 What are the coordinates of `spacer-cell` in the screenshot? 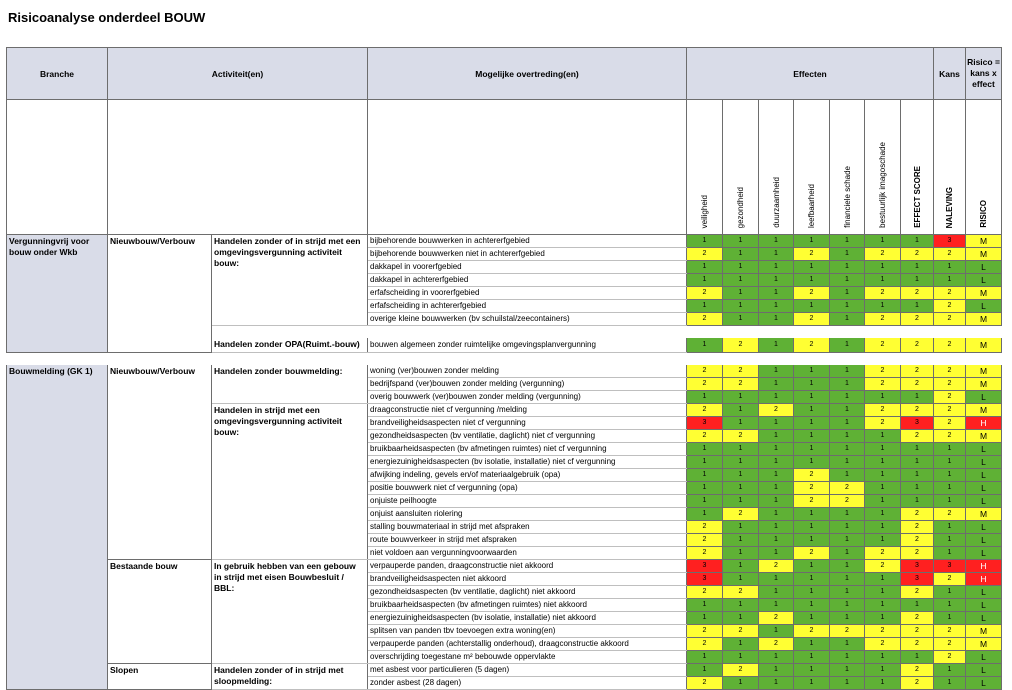 It's located at (504, 358).